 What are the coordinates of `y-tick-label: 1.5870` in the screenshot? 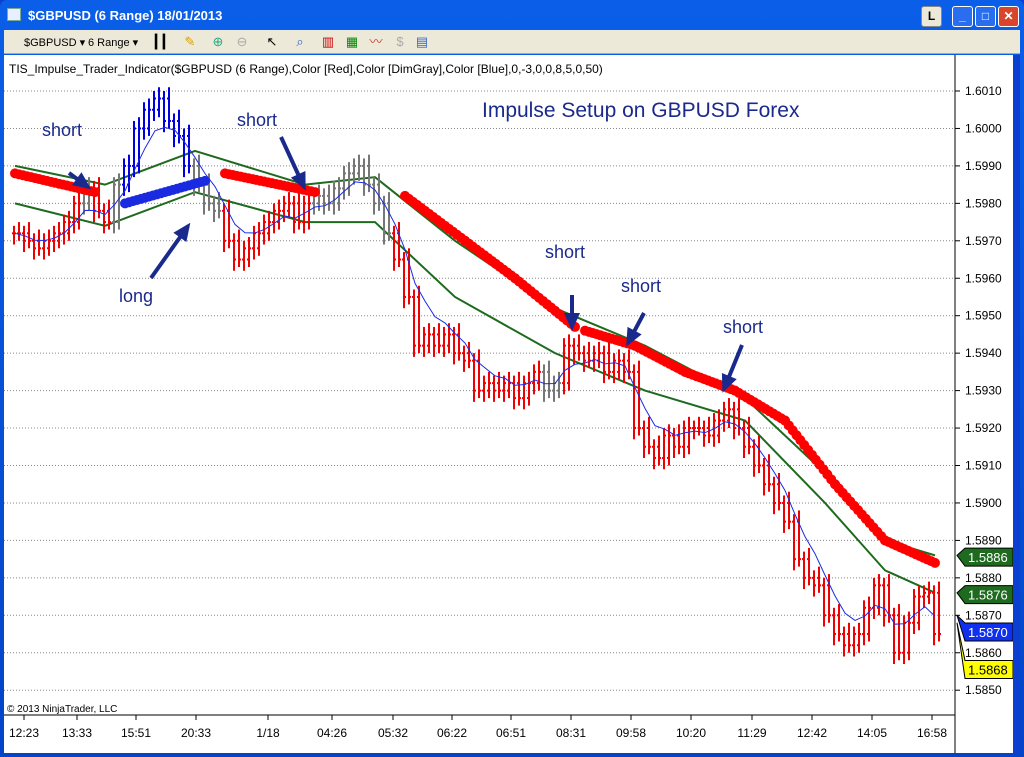 It's located at (983, 615).